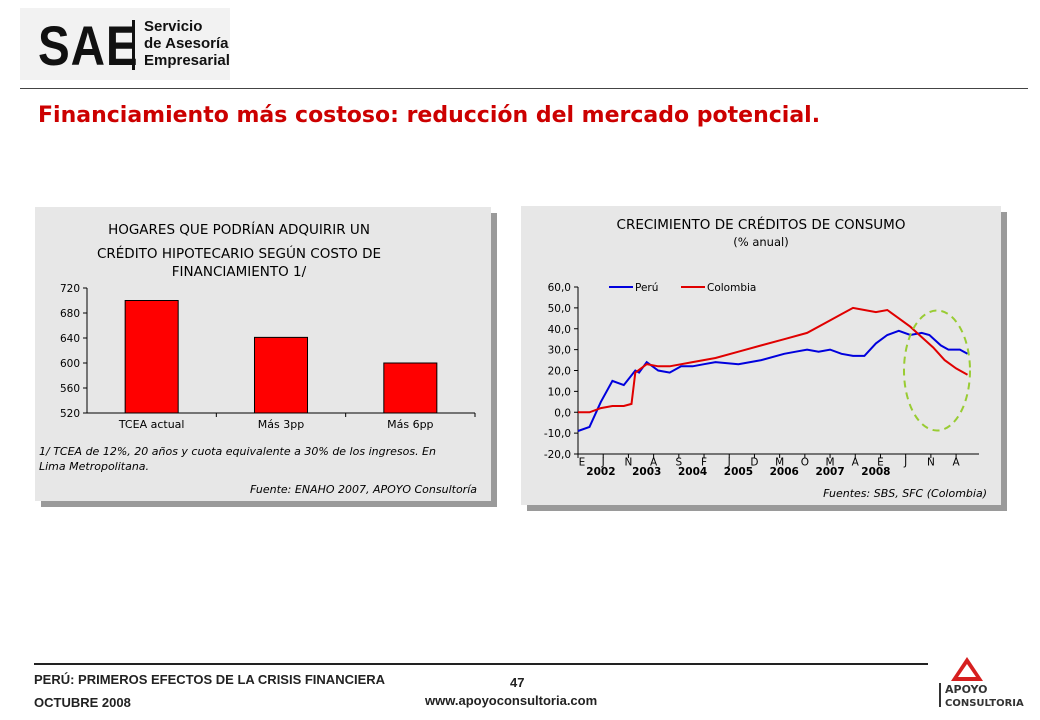  I want to click on line-y-tick-label: 60,0, so click(559, 288).